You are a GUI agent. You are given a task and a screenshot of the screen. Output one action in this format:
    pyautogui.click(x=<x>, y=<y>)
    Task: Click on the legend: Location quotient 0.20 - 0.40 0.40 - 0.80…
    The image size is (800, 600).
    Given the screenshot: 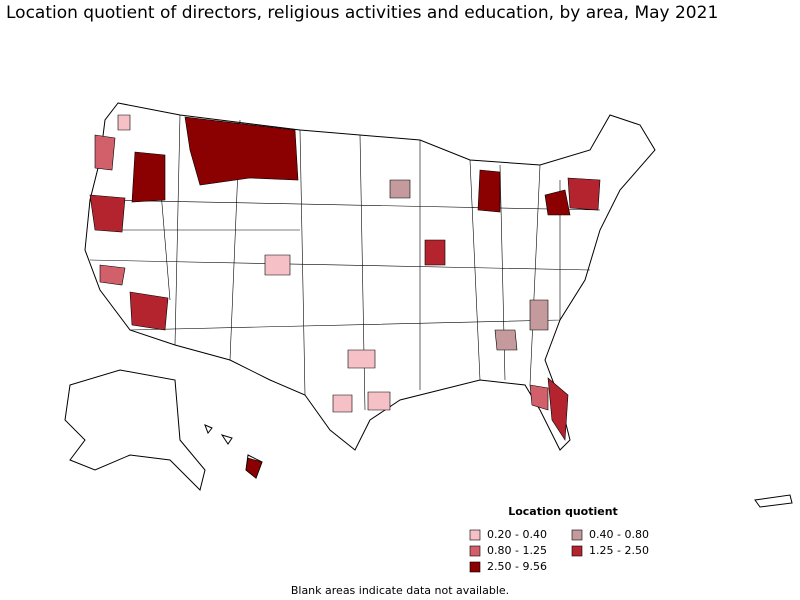 What is the action you would take?
    pyautogui.click(x=559, y=539)
    